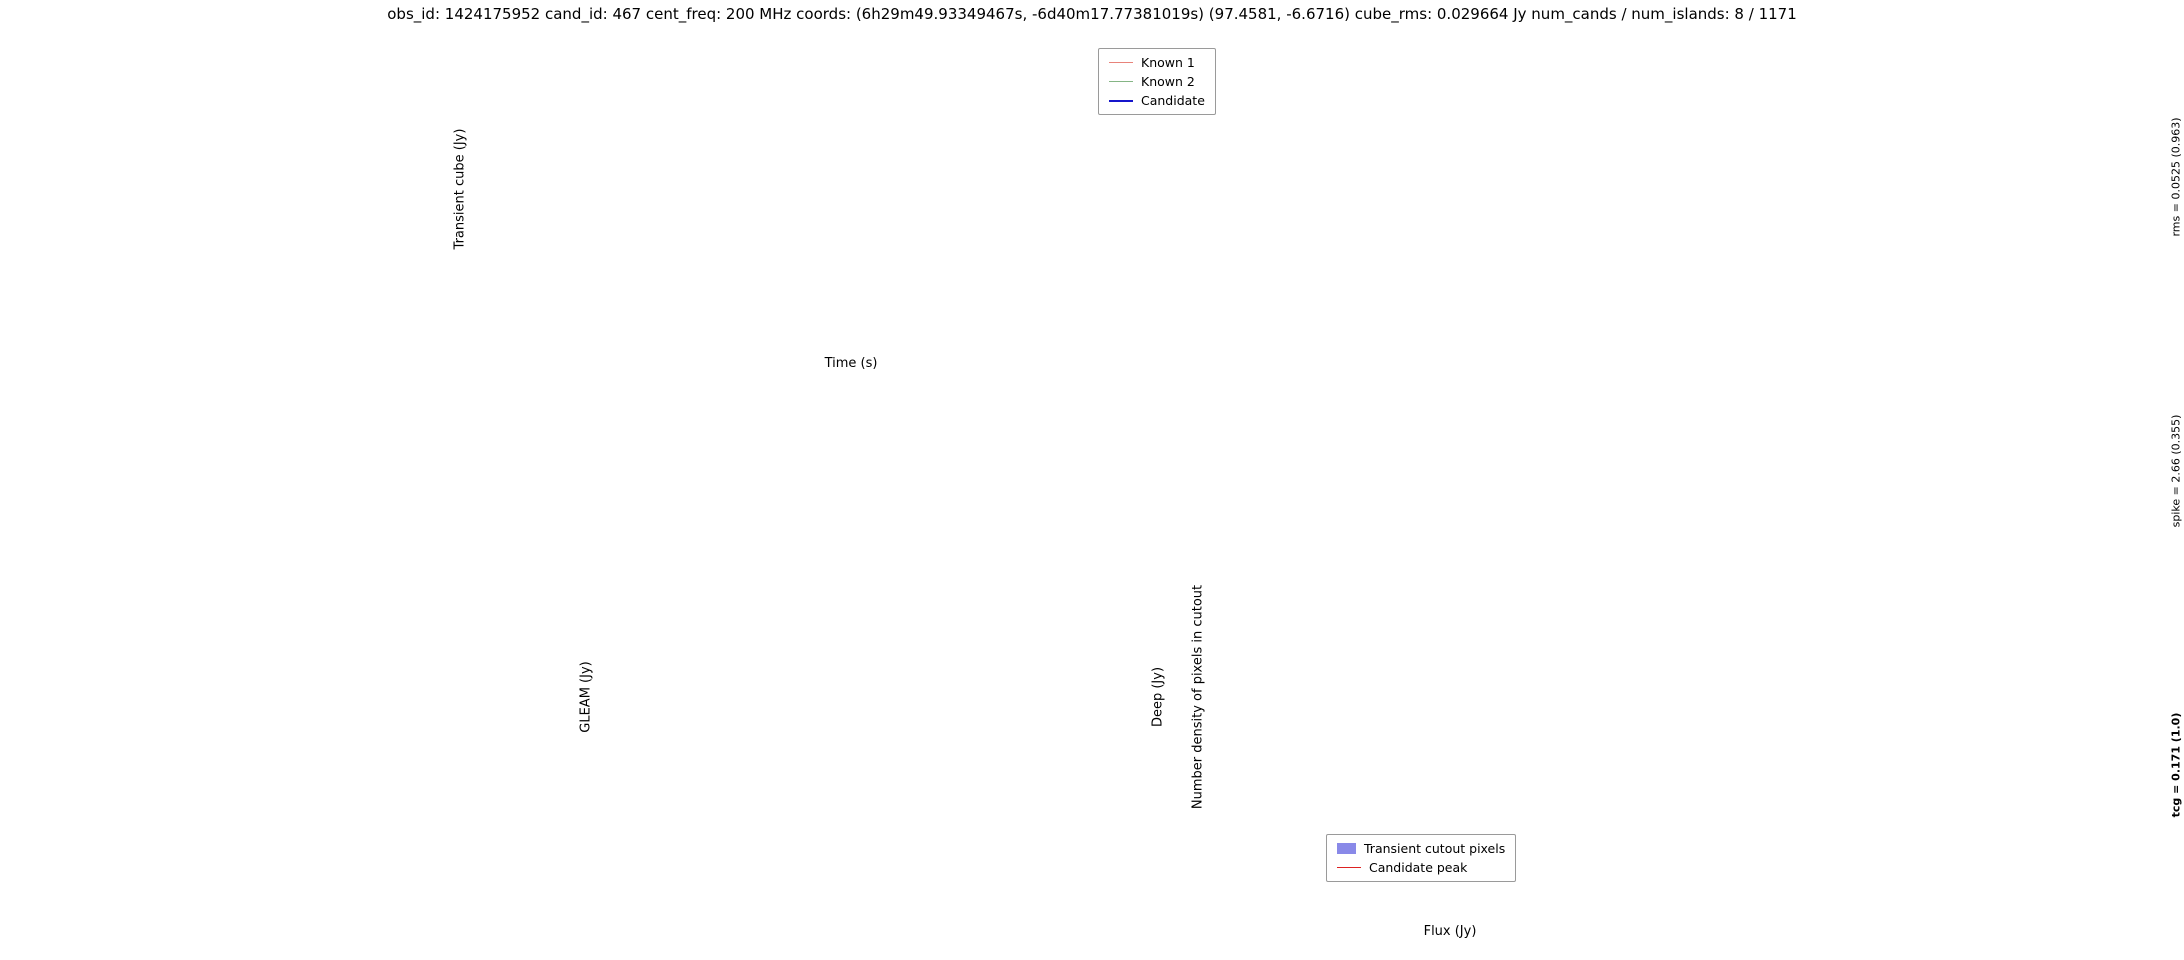 The height and width of the screenshot is (960, 2184). Describe the element at coordinates (1121, 62) in the screenshot. I see `known1-line-sample` at that location.